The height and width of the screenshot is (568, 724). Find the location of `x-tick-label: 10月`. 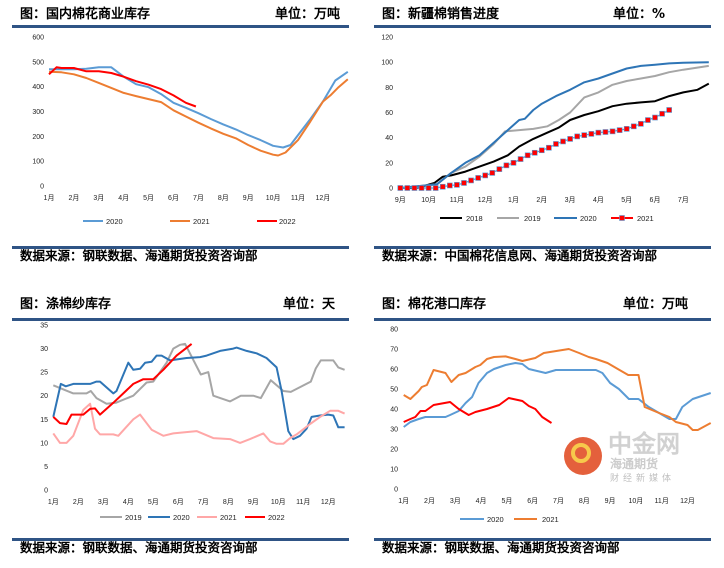

x-tick-label: 10月 is located at coordinates (428, 200).